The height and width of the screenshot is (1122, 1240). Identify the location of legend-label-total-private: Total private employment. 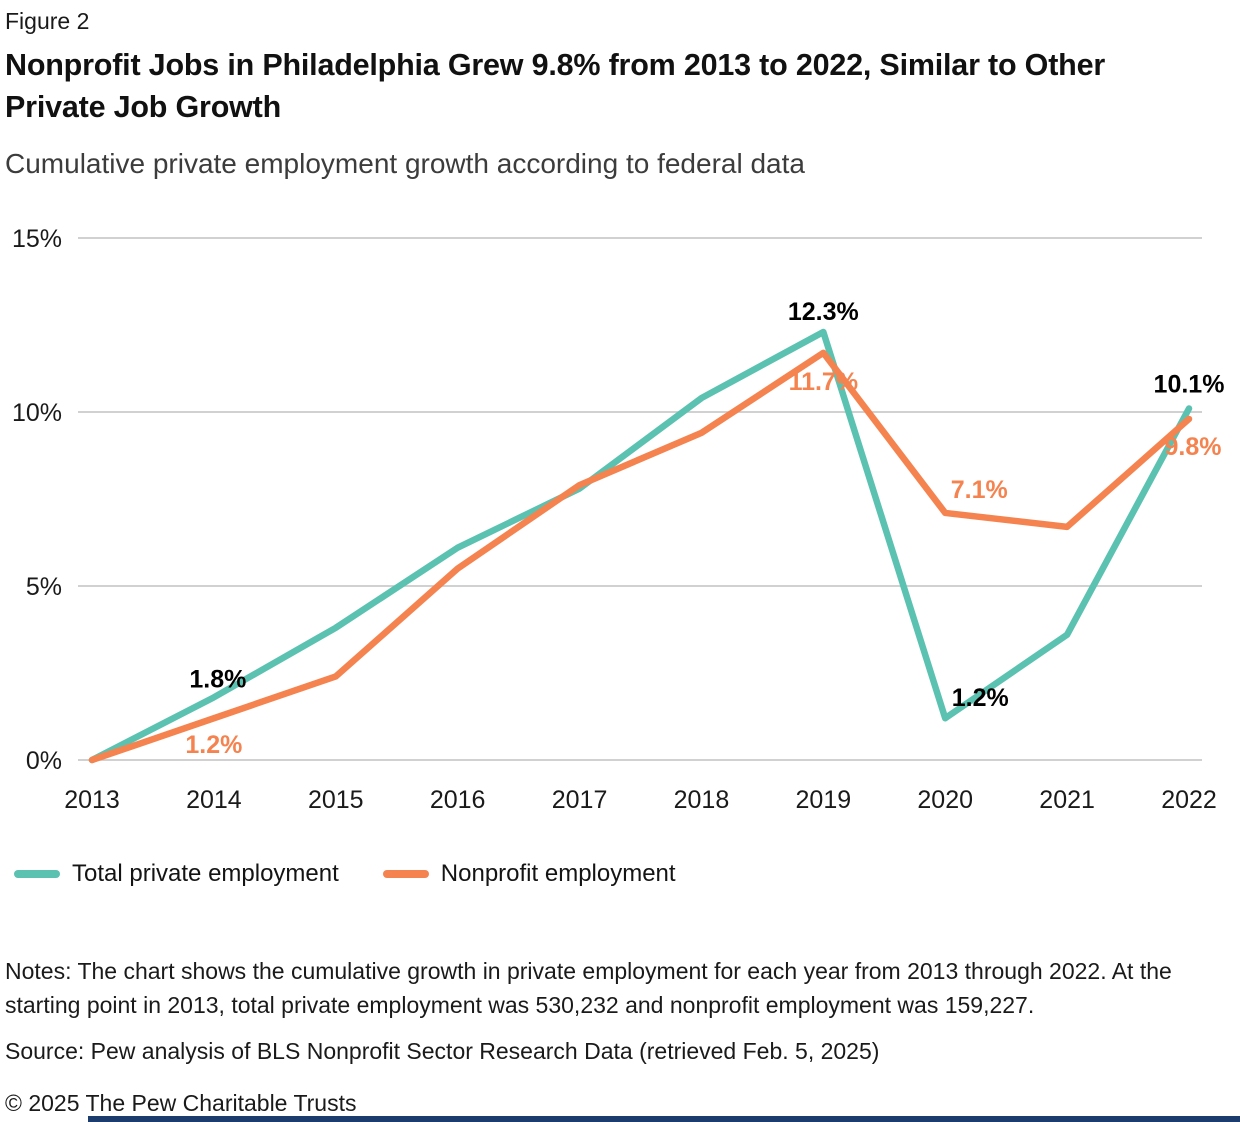
(205, 873).